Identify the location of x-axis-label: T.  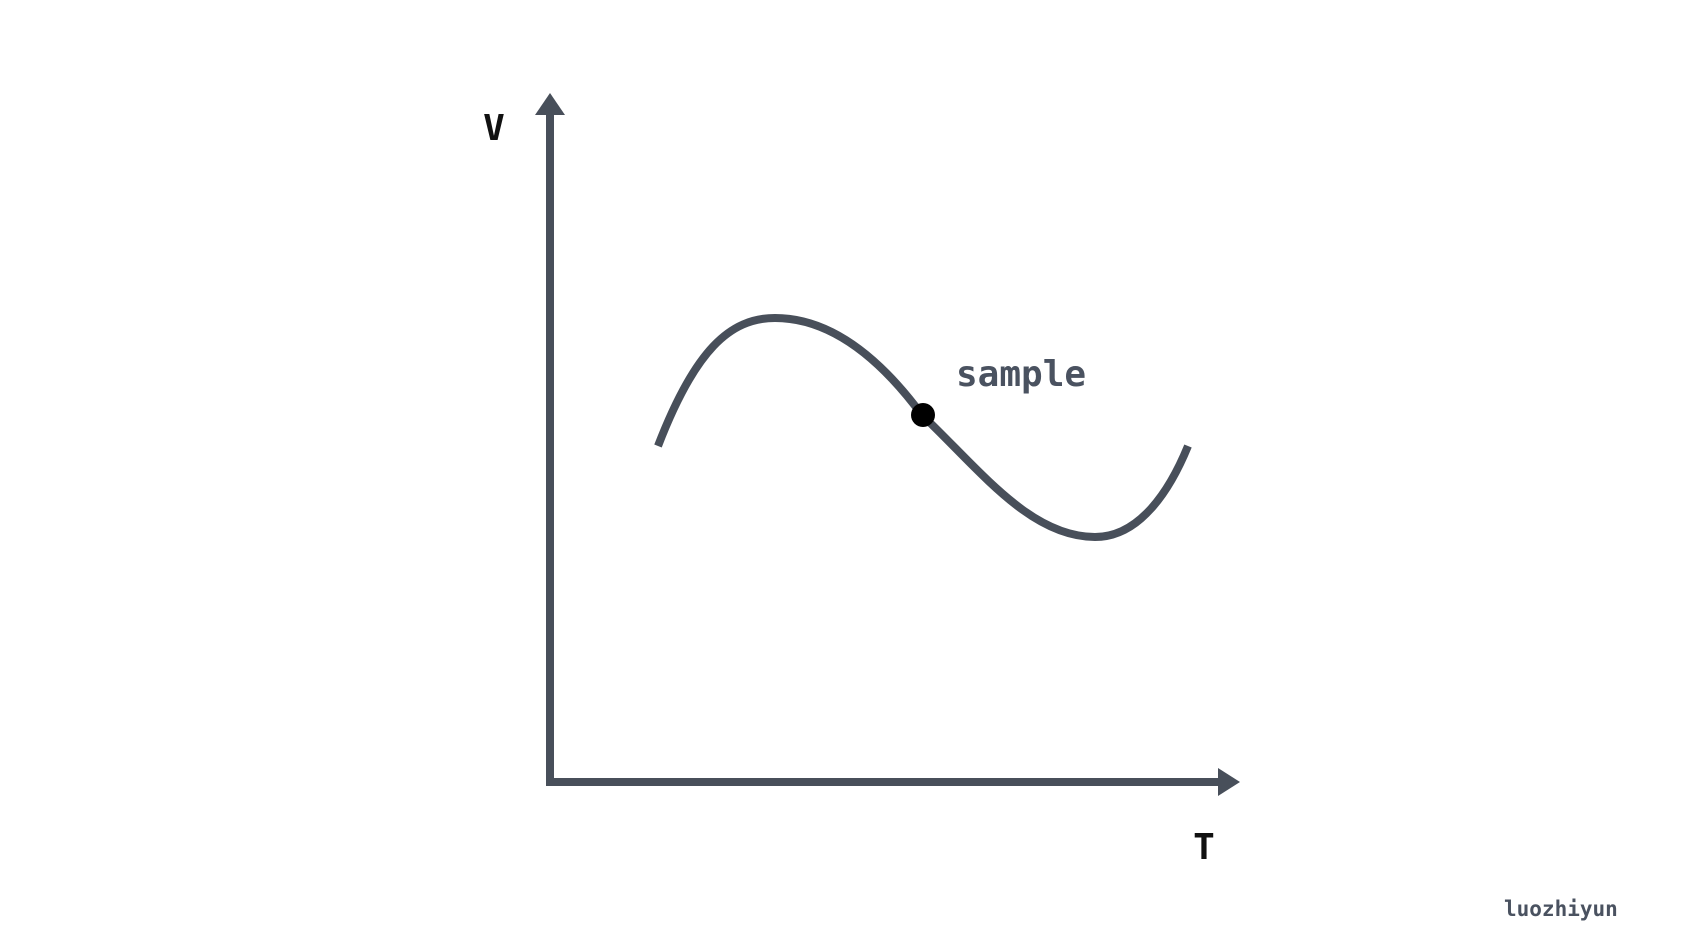
(1204, 847).